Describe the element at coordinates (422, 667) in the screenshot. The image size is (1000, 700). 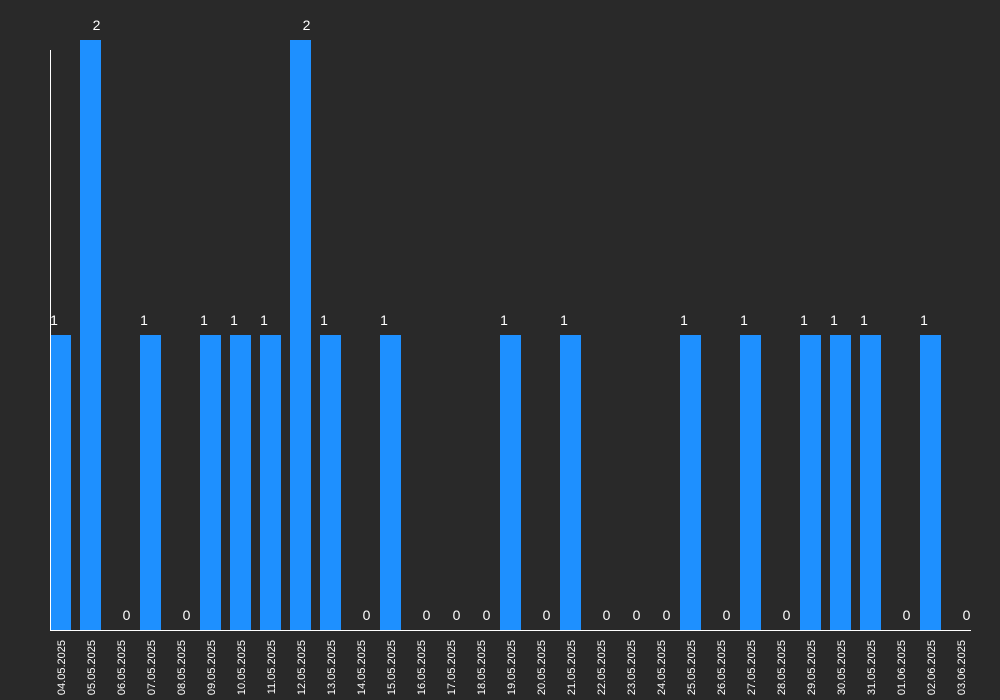
I see `x-tick-label-16.05.2025: 16.05.2025` at that location.